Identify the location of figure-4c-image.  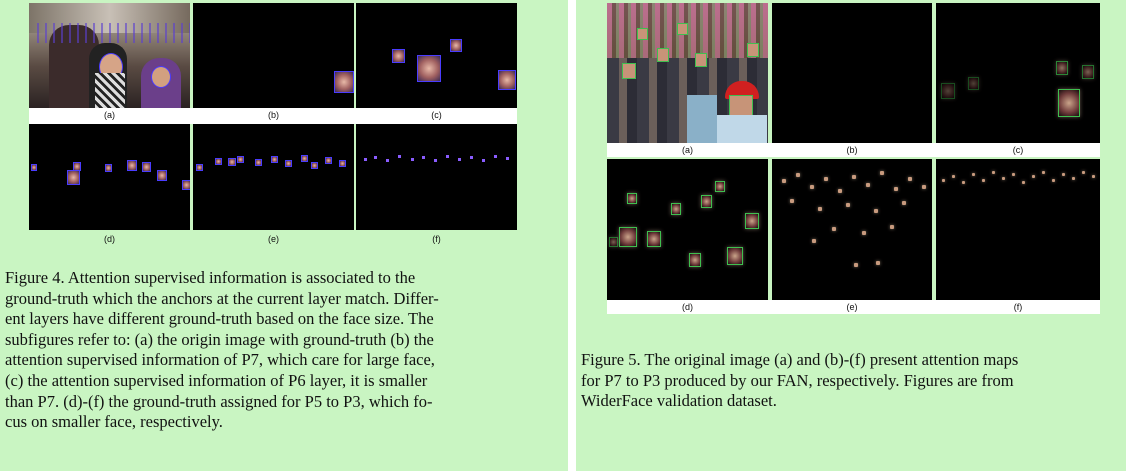
(436, 55).